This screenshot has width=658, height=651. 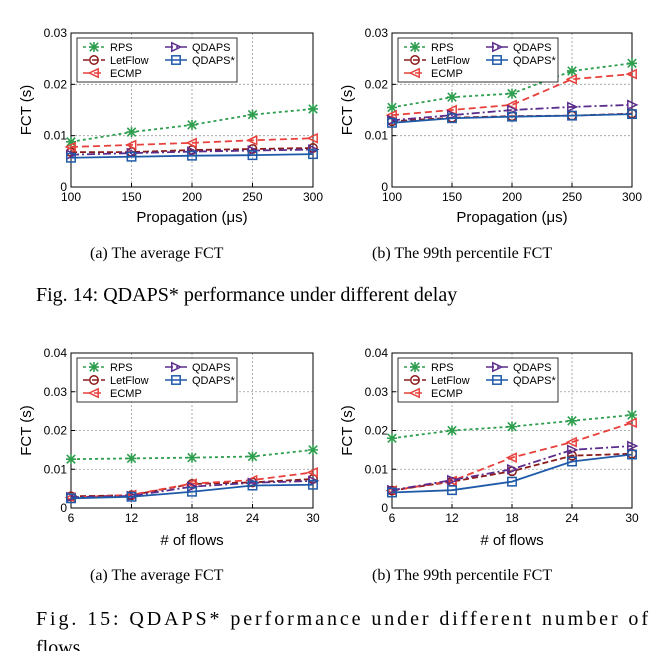 I want to click on series-line-qdaps, so click(x=512, y=468).